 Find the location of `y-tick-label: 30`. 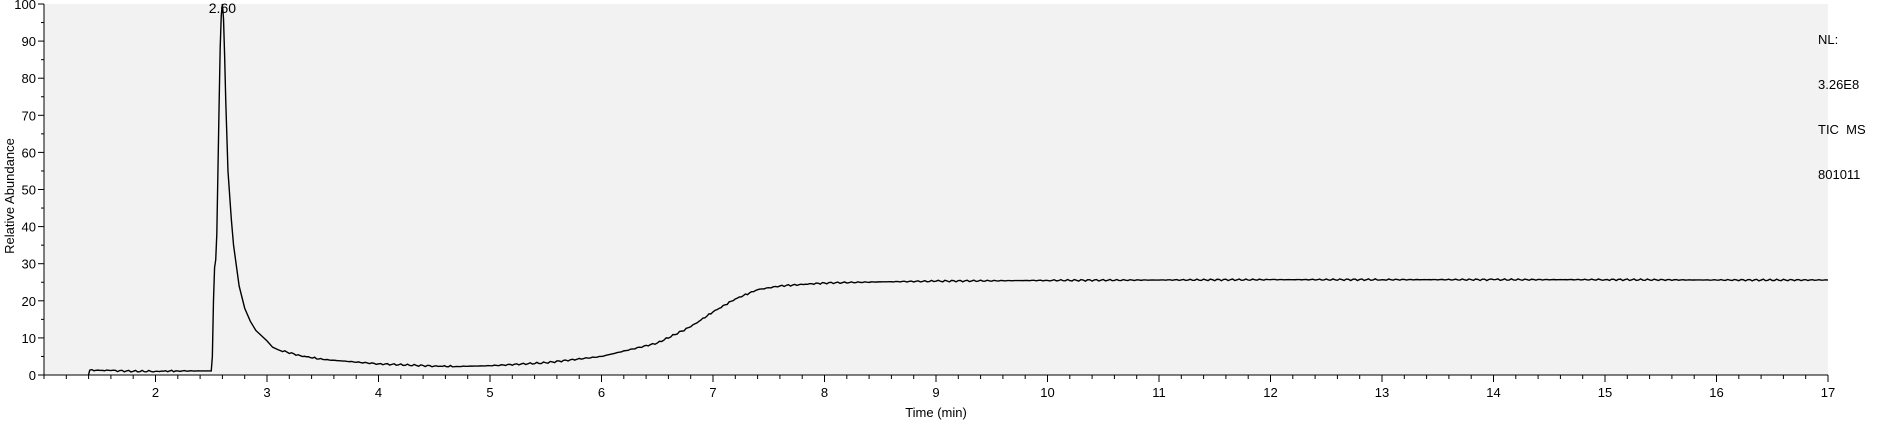

y-tick-label: 30 is located at coordinates (29, 264).